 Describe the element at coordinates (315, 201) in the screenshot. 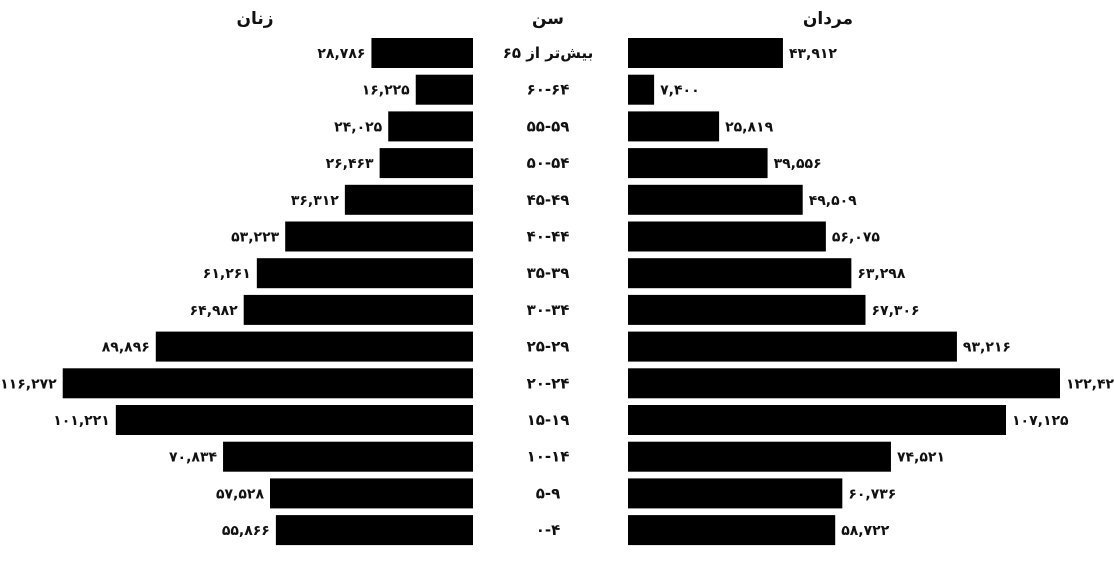

I see `women-value-label: ۳۶,۳۱۲` at that location.